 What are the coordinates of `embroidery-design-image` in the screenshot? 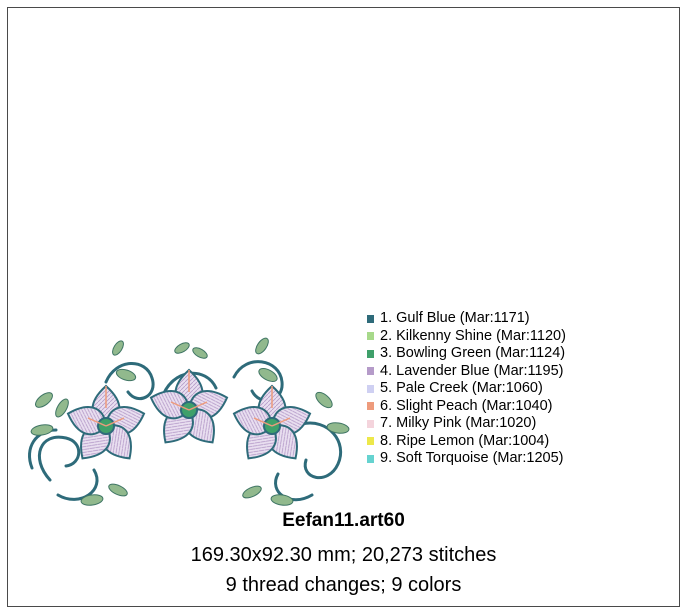 It's located at (189, 421).